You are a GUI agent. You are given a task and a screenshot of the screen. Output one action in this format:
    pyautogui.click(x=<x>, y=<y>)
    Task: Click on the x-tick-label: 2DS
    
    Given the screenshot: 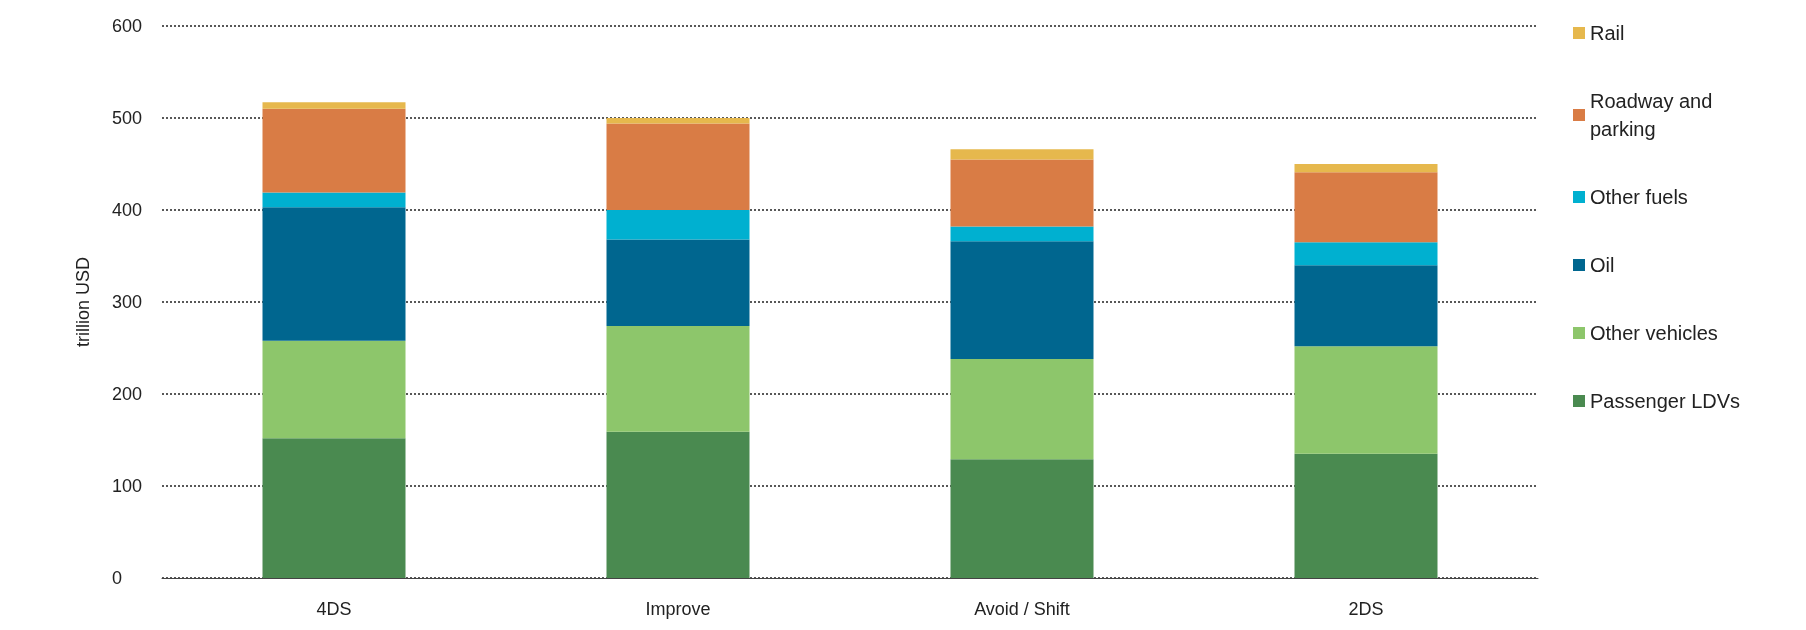 What is the action you would take?
    pyautogui.click(x=1366, y=609)
    